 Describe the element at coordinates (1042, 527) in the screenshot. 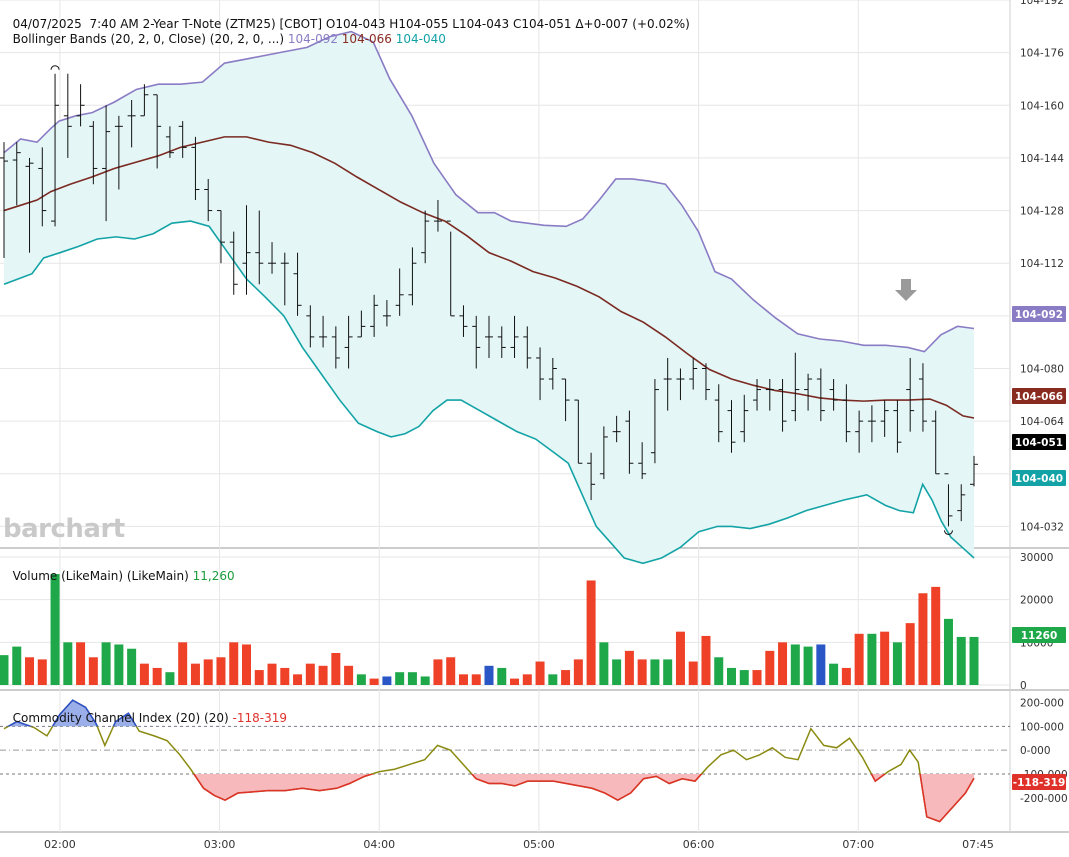

I see `price-tick-label: 104-032` at that location.